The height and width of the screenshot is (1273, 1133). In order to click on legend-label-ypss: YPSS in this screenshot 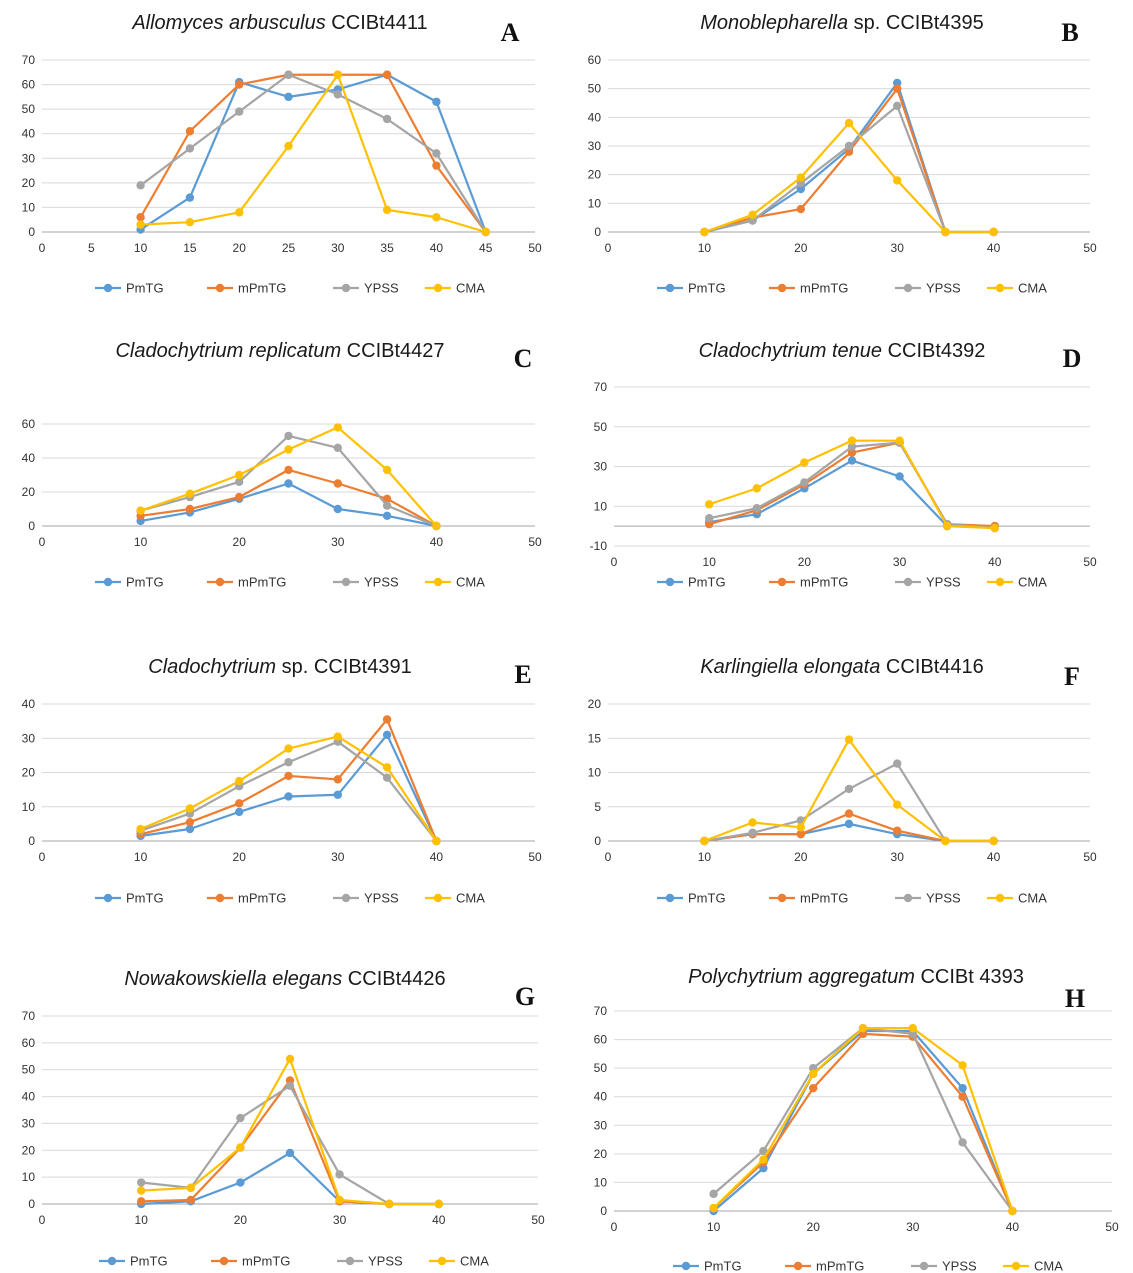, I will do `click(381, 582)`.